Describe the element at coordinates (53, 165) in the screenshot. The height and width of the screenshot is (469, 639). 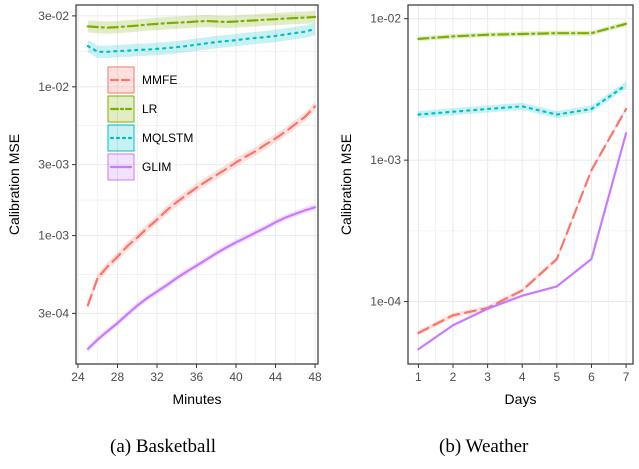
I see `y-tick-label: 3e-03` at that location.